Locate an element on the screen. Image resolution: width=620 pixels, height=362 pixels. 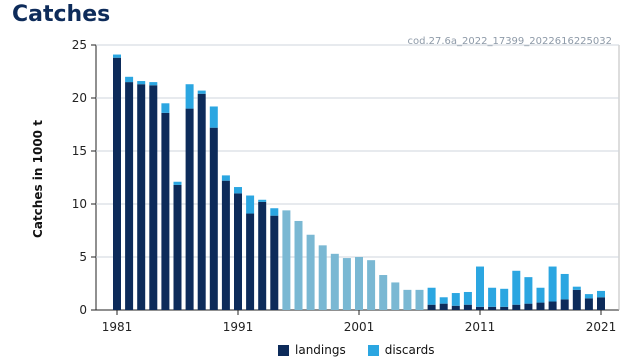
legend-swatch-landings is located at coordinates (283, 350).